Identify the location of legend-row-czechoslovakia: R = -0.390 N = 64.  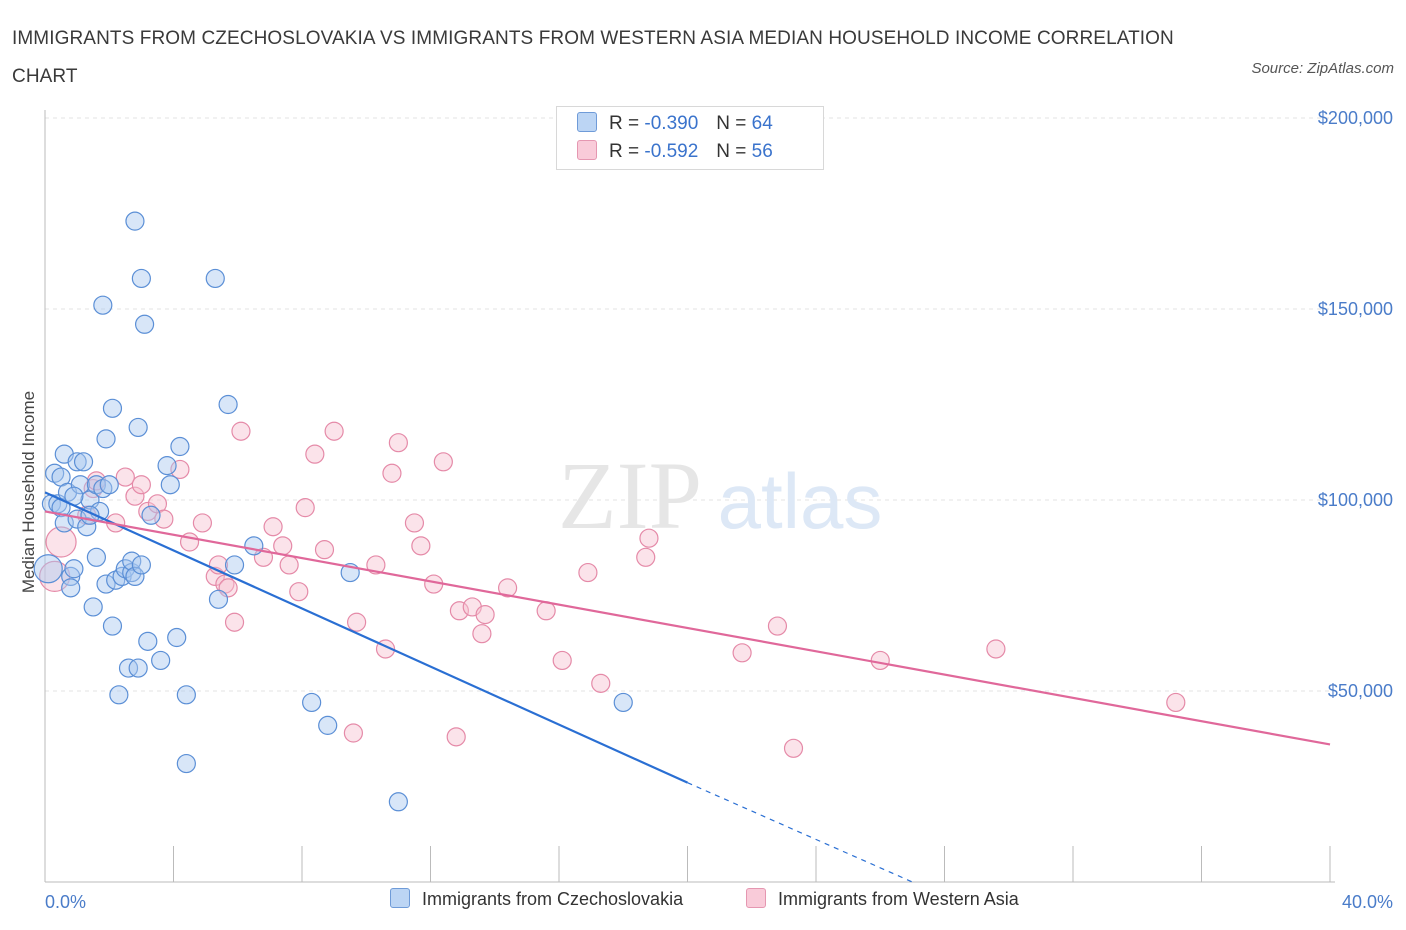
(675, 125).